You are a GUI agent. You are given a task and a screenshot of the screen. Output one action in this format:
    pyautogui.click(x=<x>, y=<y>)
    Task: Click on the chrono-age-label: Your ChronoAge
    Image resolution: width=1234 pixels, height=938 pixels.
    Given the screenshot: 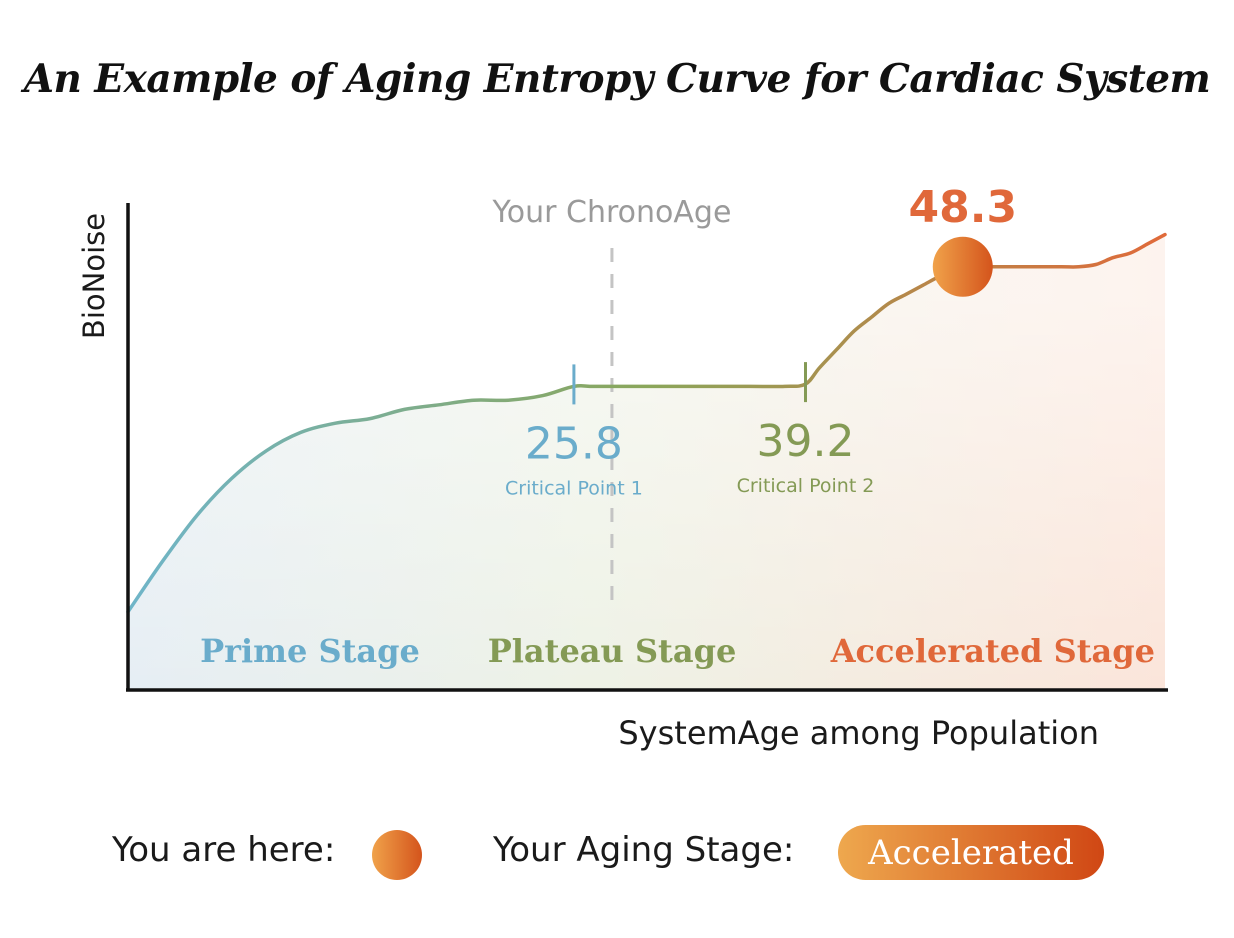 What is the action you would take?
    pyautogui.click(x=611, y=212)
    